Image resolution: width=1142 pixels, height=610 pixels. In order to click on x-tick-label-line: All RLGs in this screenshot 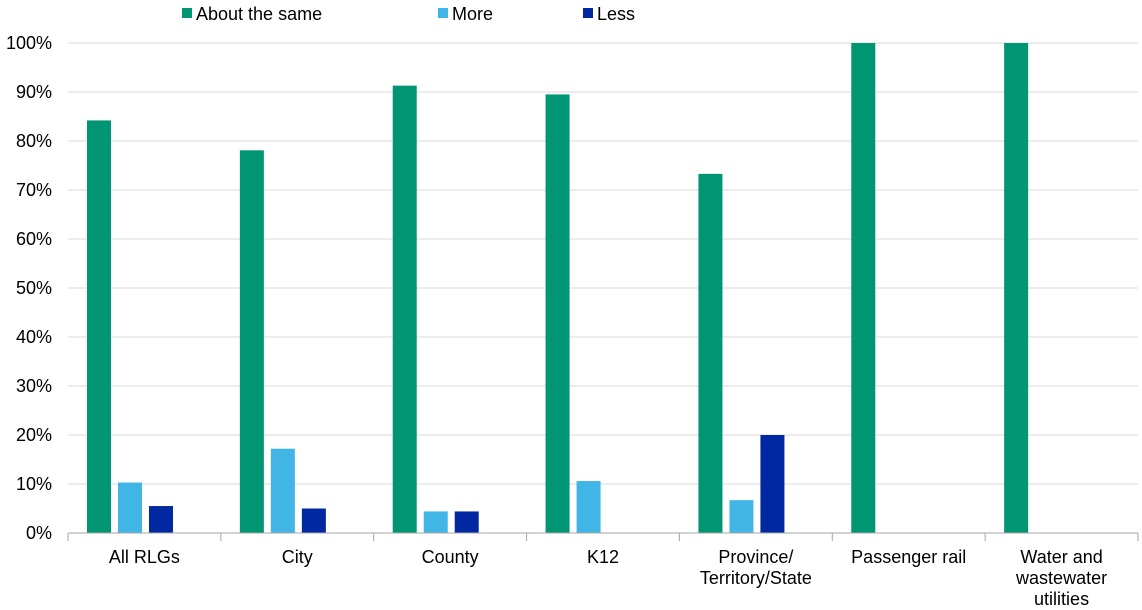, I will do `click(144, 557)`.